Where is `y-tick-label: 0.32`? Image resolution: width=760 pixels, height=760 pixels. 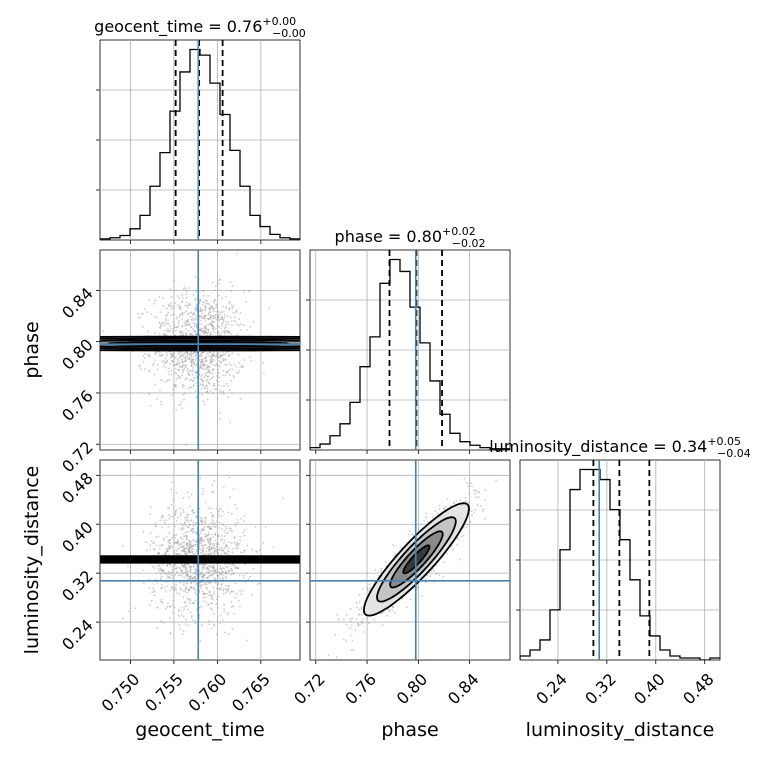 y-tick-label: 0.32 is located at coordinates (77, 586).